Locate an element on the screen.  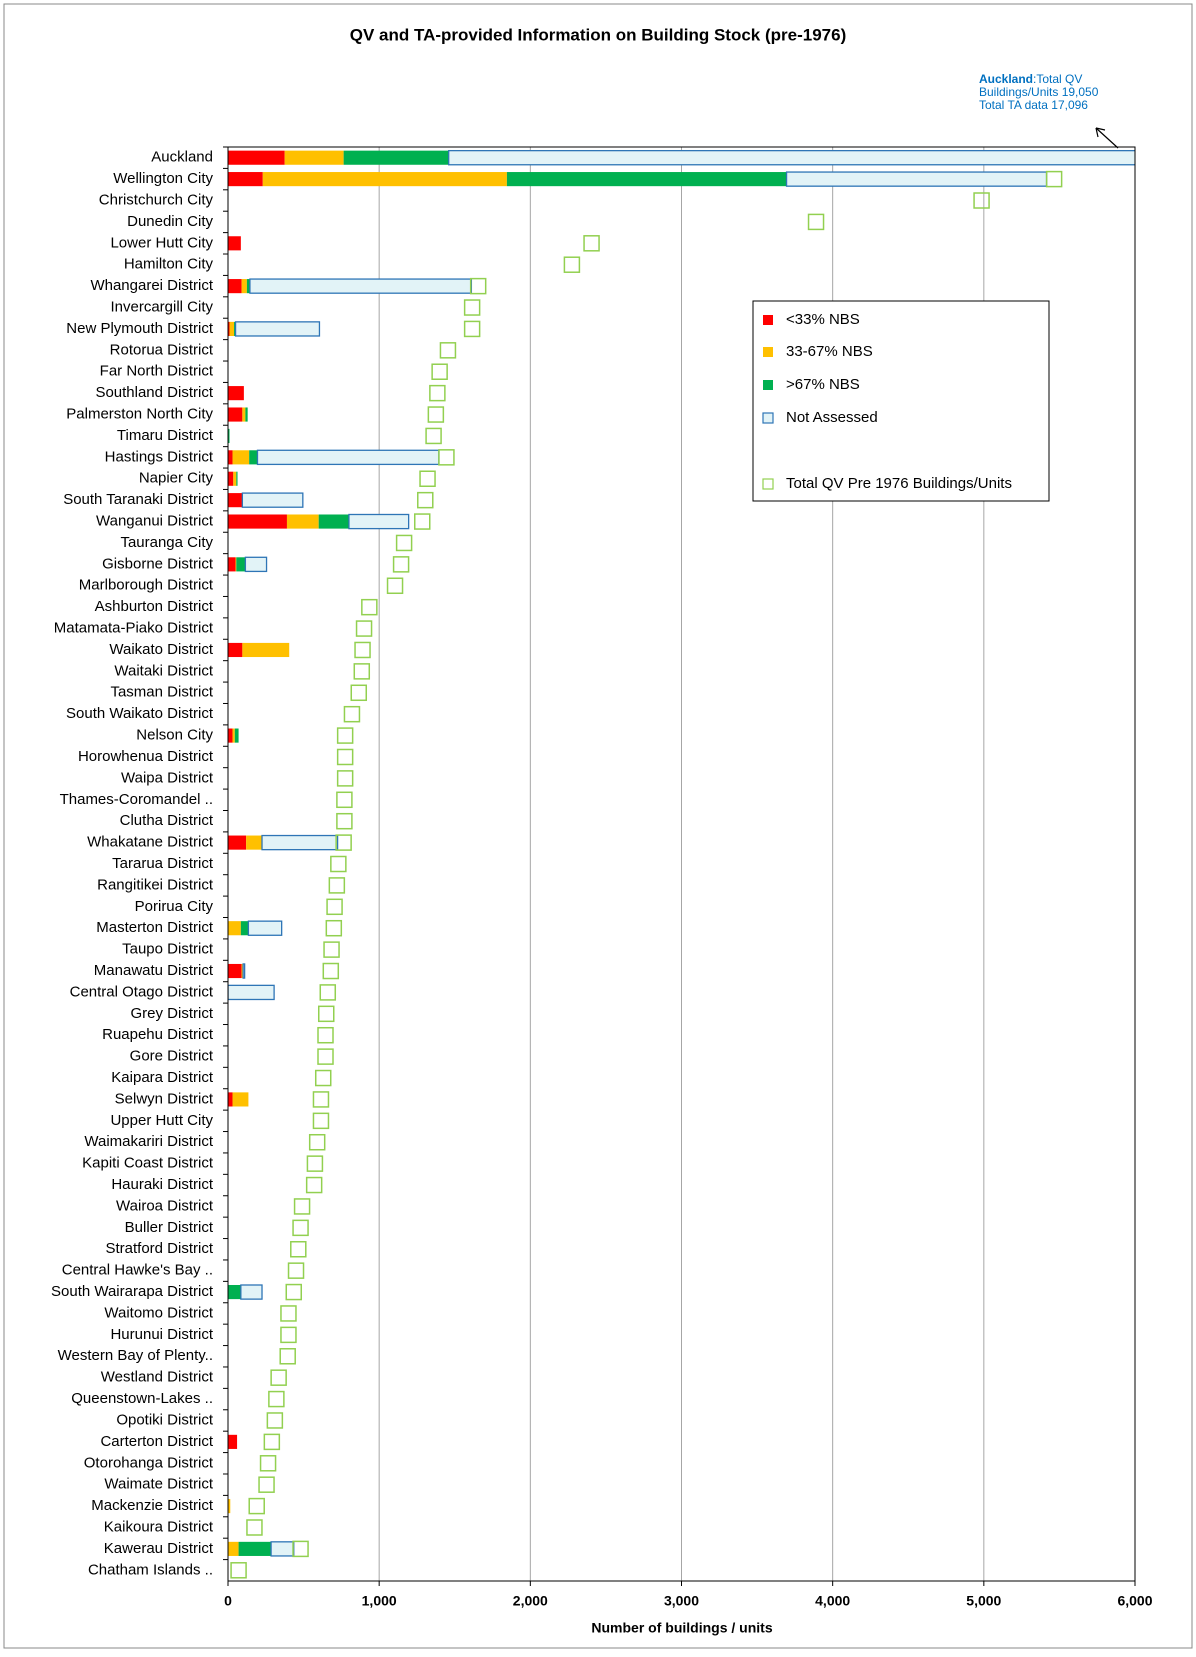
x-tick-label: 1,000 is located at coordinates (379, 1601).